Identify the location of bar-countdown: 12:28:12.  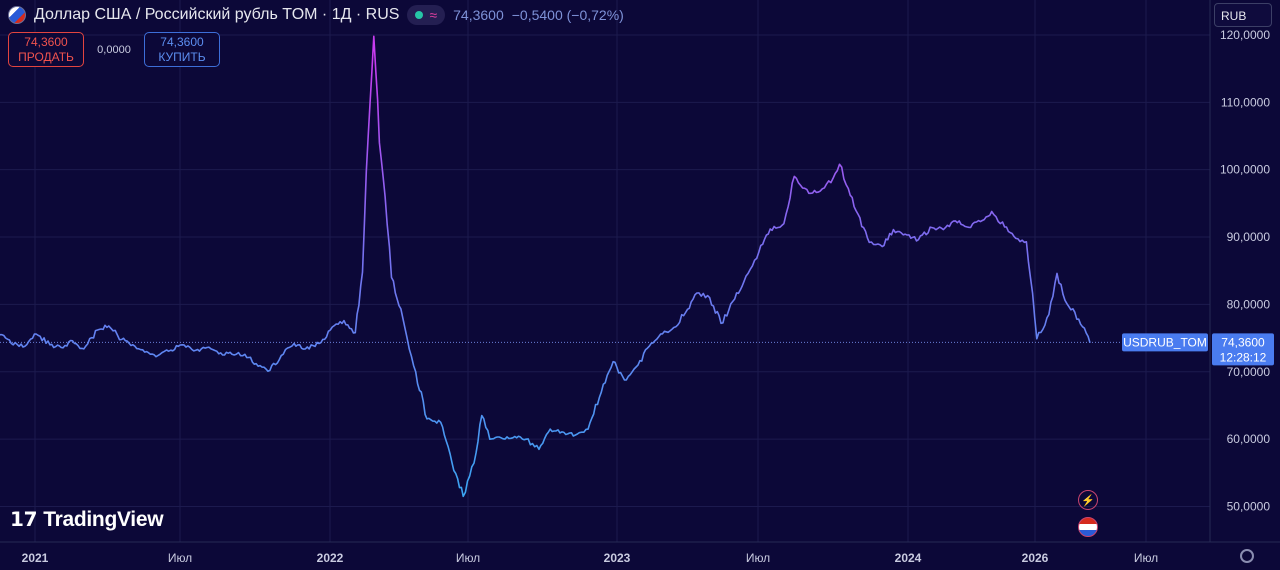
(1243, 357).